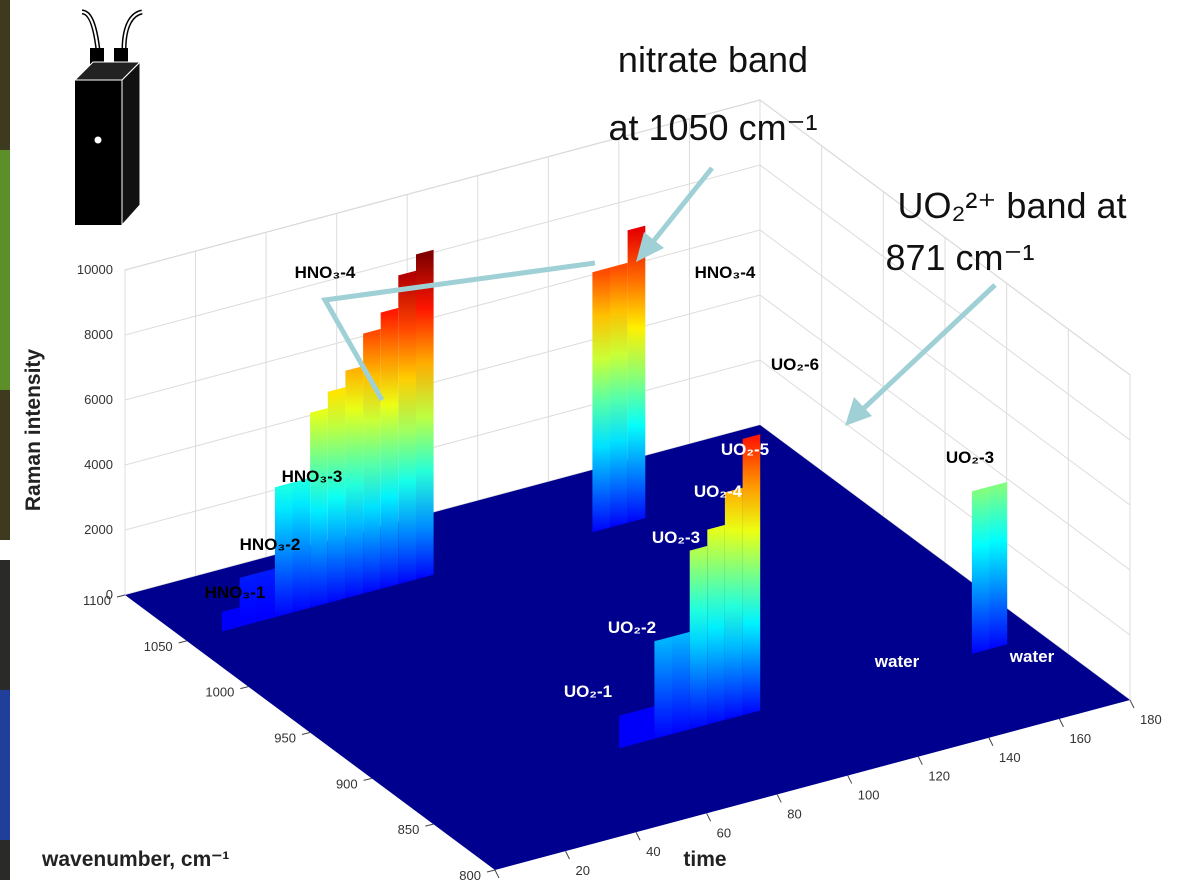 This screenshot has height=883, width=1178. Describe the element at coordinates (347, 783) in the screenshot. I see `y-tick-label: 900` at that location.